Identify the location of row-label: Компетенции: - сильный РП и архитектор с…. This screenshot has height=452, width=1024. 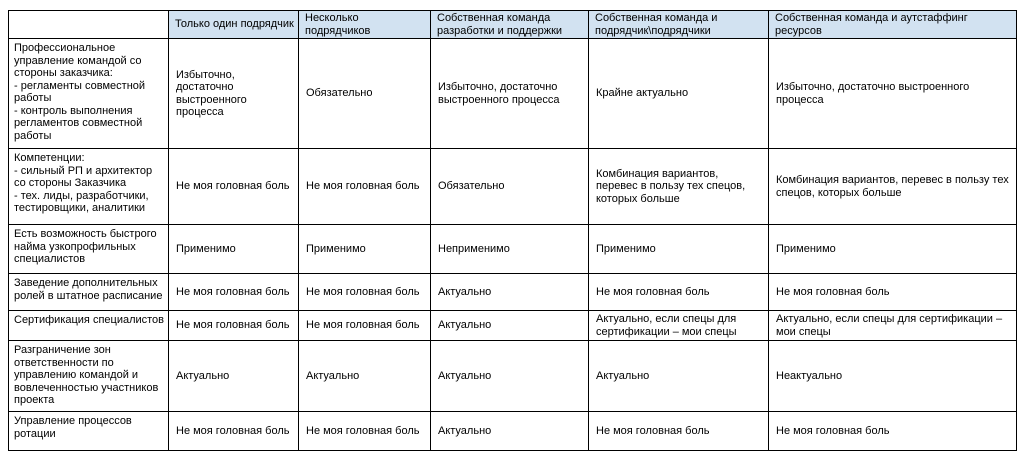
(88, 186).